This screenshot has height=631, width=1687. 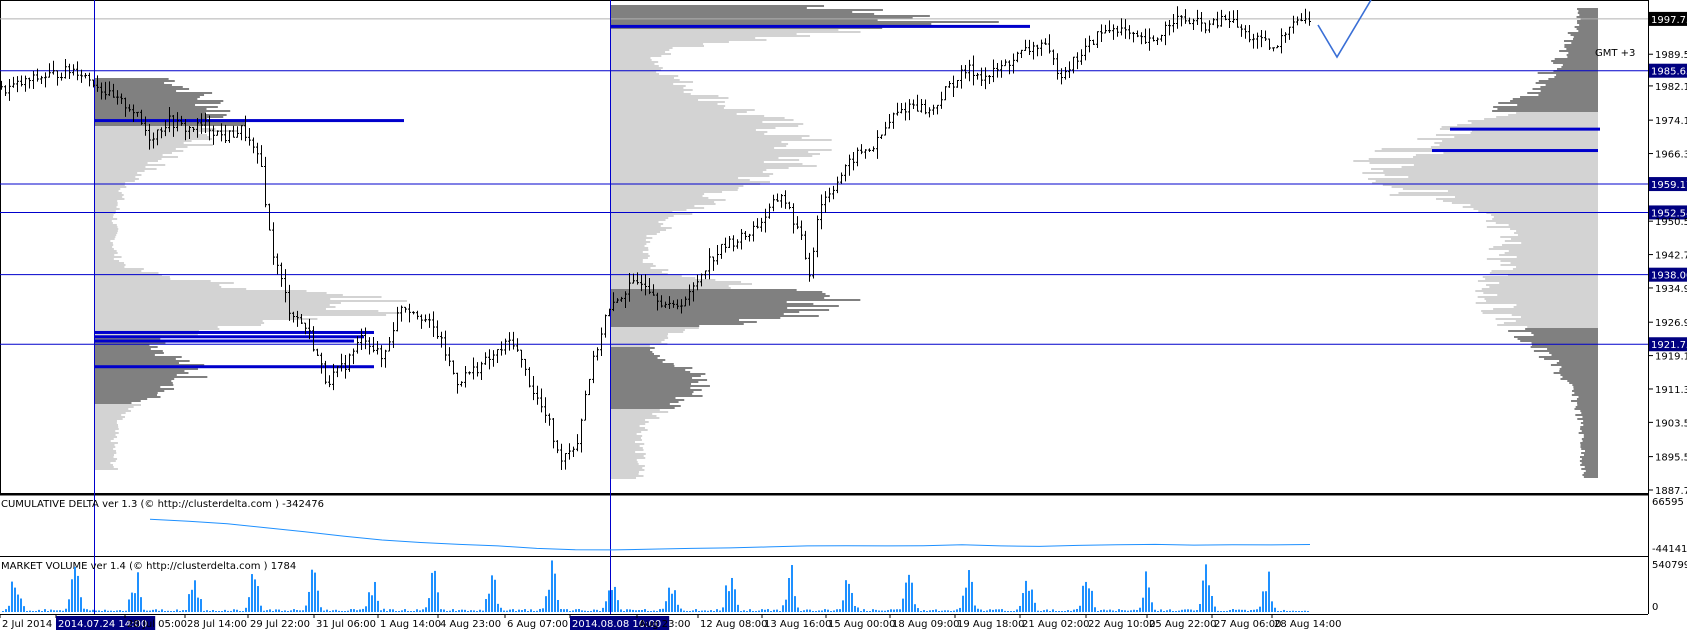 What do you see at coordinates (1182, 624) in the screenshot?
I see `time-tick-label: 25 Aug 22:00` at bounding box center [1182, 624].